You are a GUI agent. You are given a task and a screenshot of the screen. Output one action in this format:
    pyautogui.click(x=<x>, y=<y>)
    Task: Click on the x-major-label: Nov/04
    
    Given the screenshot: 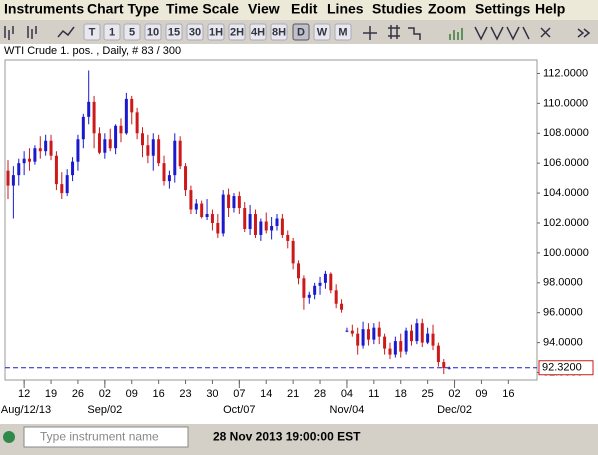 What is the action you would take?
    pyautogui.click(x=347, y=410)
    